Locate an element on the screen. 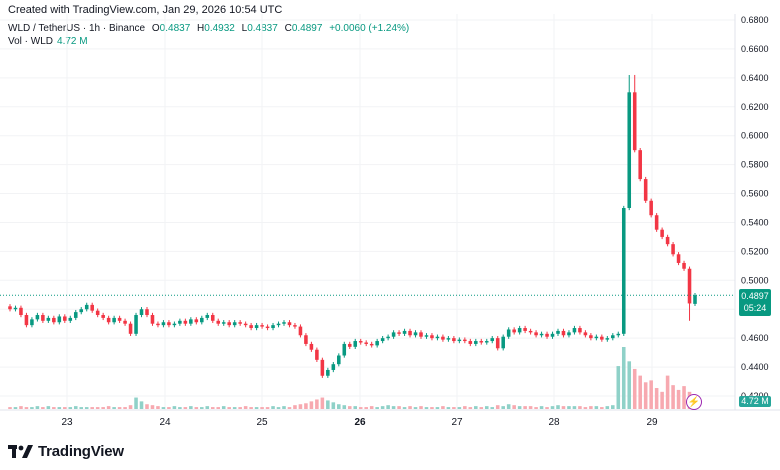 The width and height of the screenshot is (780, 470). change-value: +0.0060 (+1.24%) is located at coordinates (369, 28).